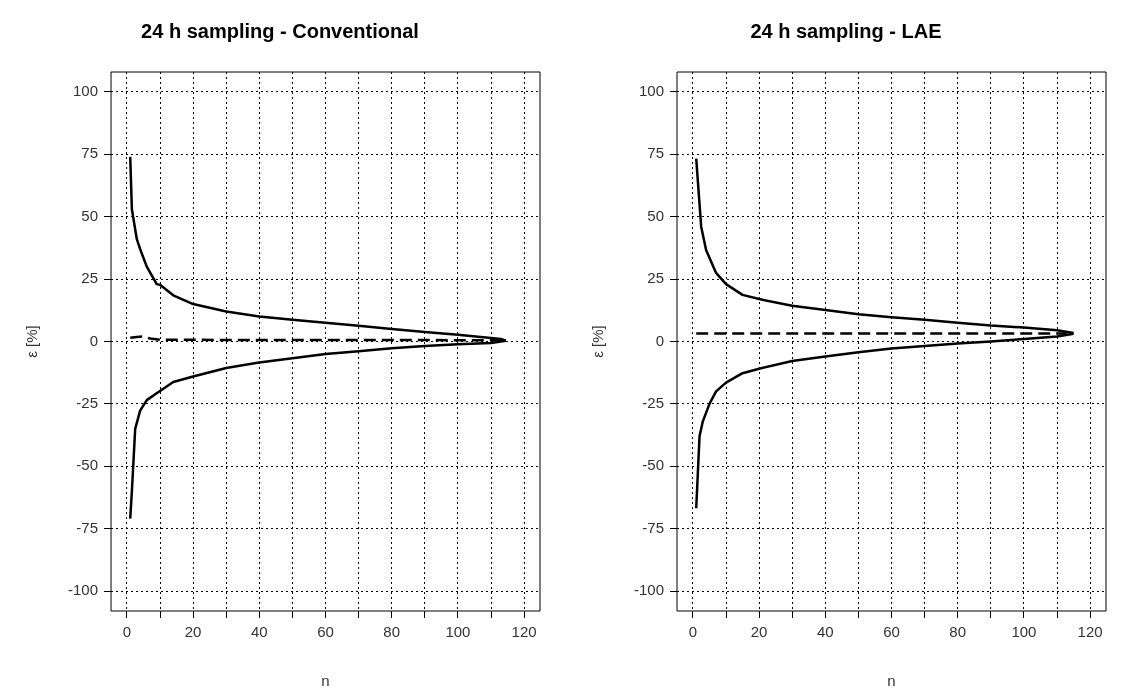  What do you see at coordinates (846, 30) in the screenshot?
I see `chart-title: 24 h sampling - LAE` at bounding box center [846, 30].